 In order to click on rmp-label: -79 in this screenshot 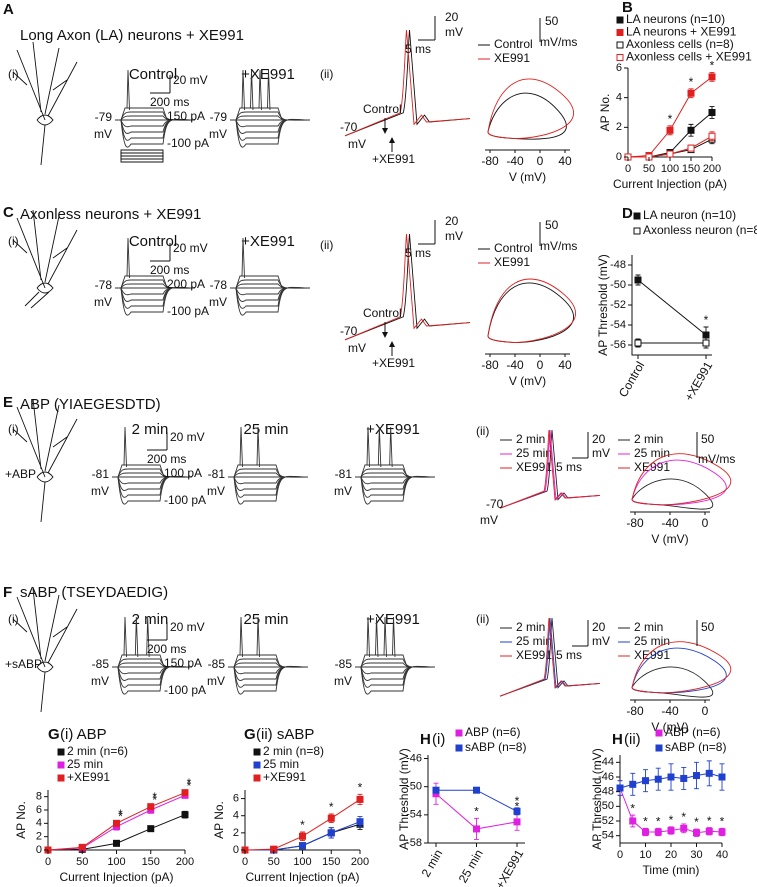, I will do `click(219, 117)`.